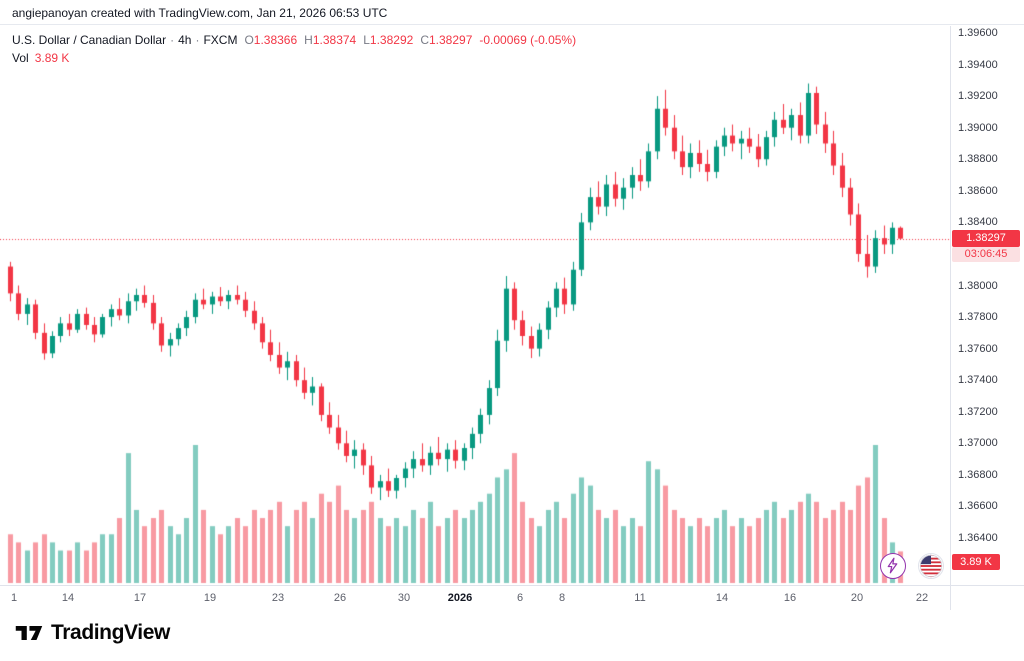 The width and height of the screenshot is (1024, 661). I want to click on instant-trading-button, so click(893, 566).